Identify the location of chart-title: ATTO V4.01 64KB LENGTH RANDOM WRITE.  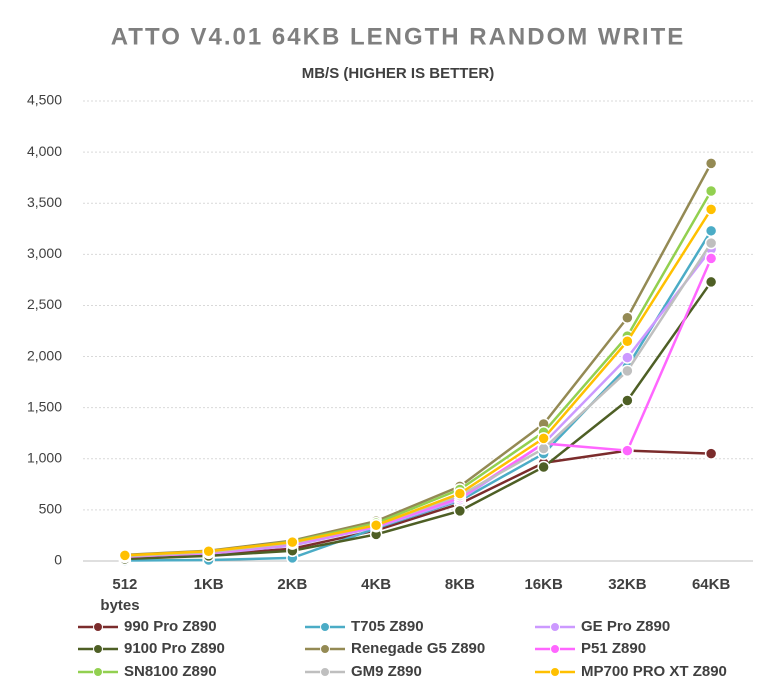
(398, 36).